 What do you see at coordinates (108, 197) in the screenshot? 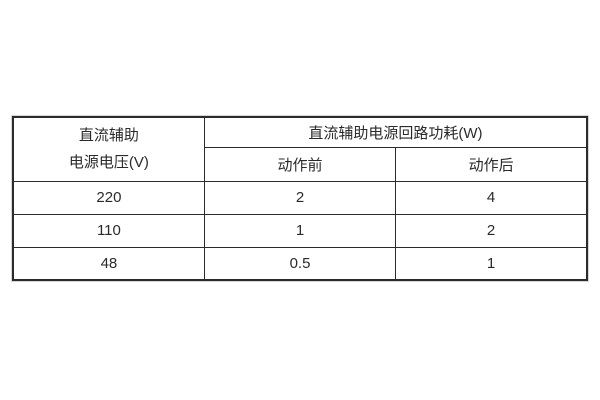
I see `voltage-cell: 220` at bounding box center [108, 197].